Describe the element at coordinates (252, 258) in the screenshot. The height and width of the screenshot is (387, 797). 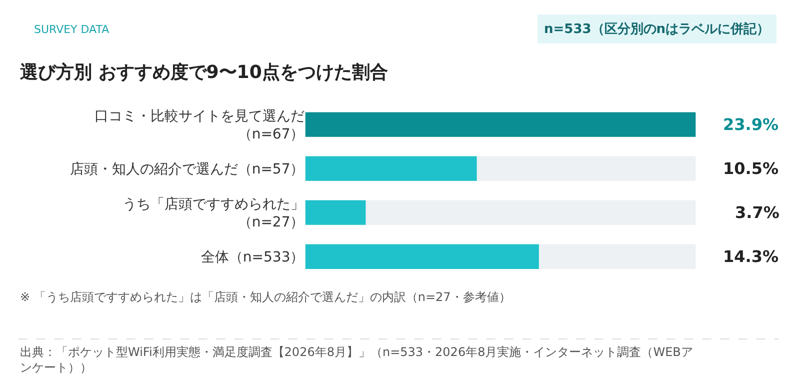
I see `y-tick-label: 全体（n=533）` at that location.